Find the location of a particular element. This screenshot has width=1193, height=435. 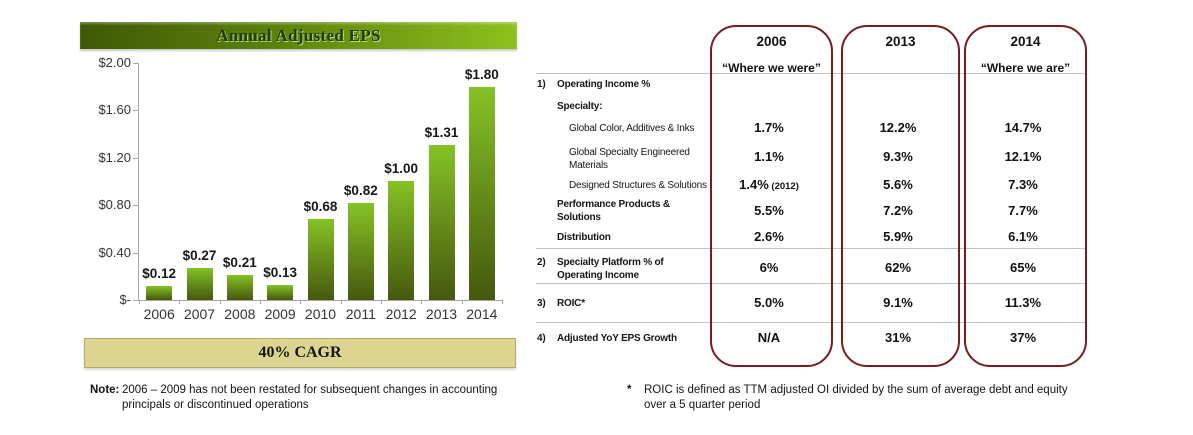

value-note: (2012) is located at coordinates (783, 186).